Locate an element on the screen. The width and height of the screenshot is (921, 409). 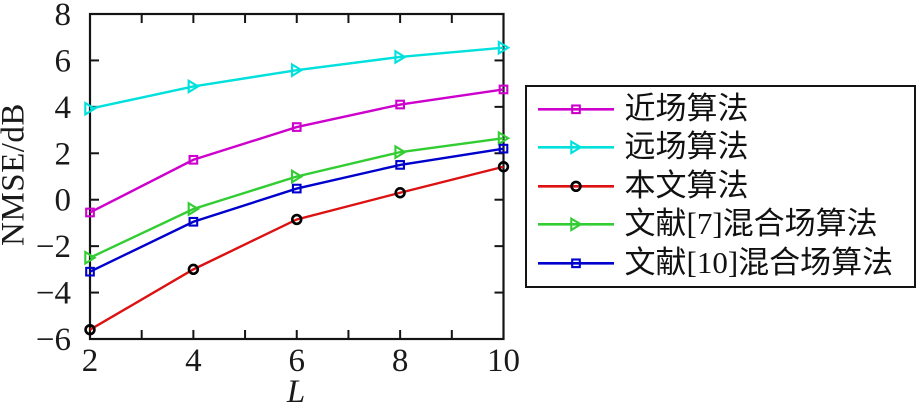
x-tick-label: 8 is located at coordinates (400, 361).